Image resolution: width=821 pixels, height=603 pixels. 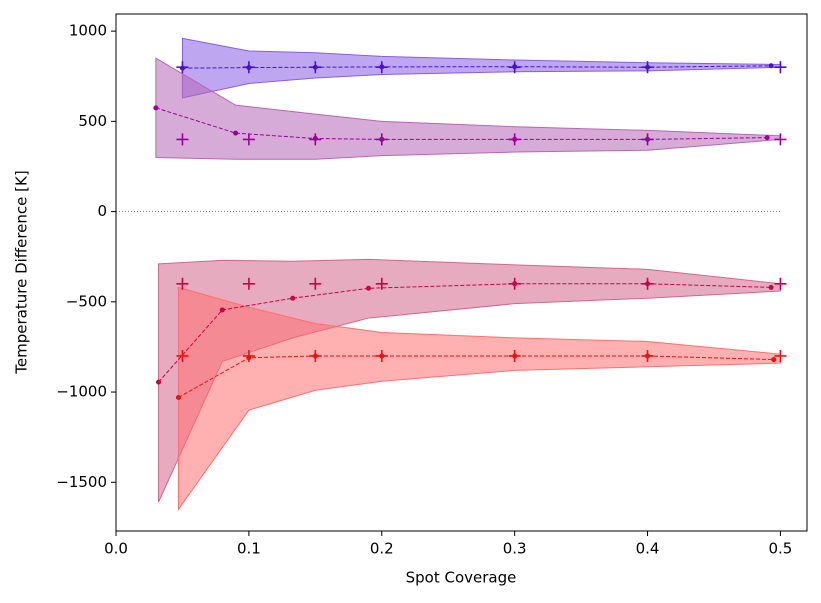 What do you see at coordinates (382, 549) in the screenshot?
I see `x-tick-label: 0.2` at bounding box center [382, 549].